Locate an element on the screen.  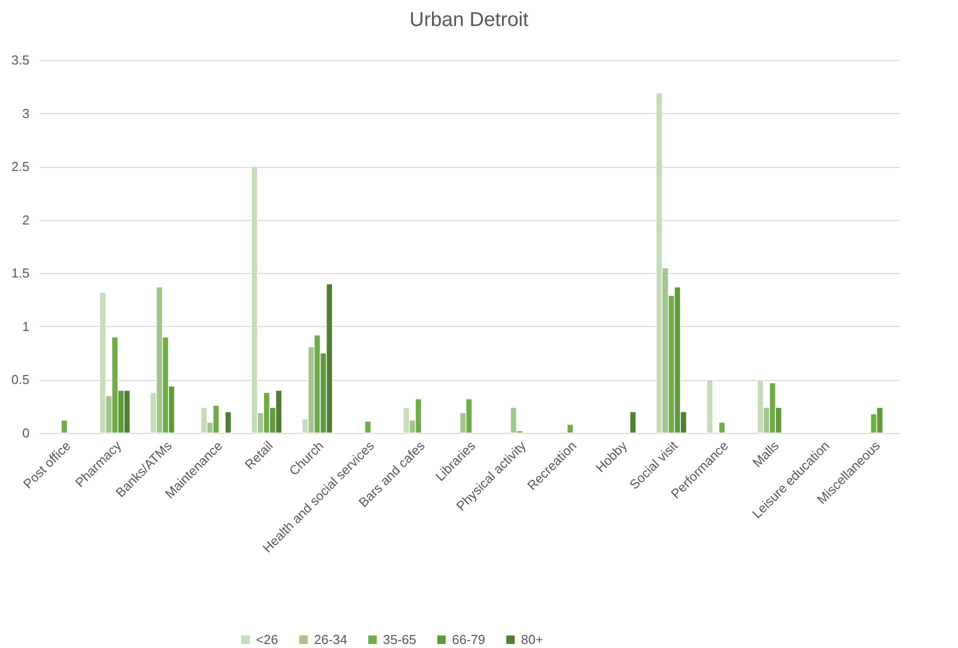
y-tick-label: 3 is located at coordinates (26, 113).